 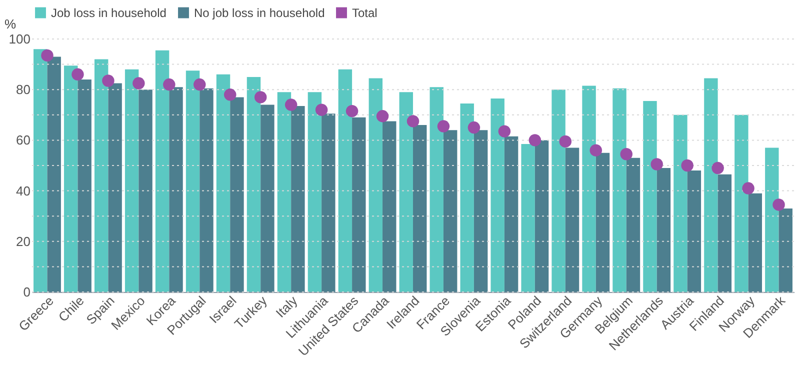 What do you see at coordinates (19, 39) in the screenshot?
I see `y-tick-label: 100` at bounding box center [19, 39].